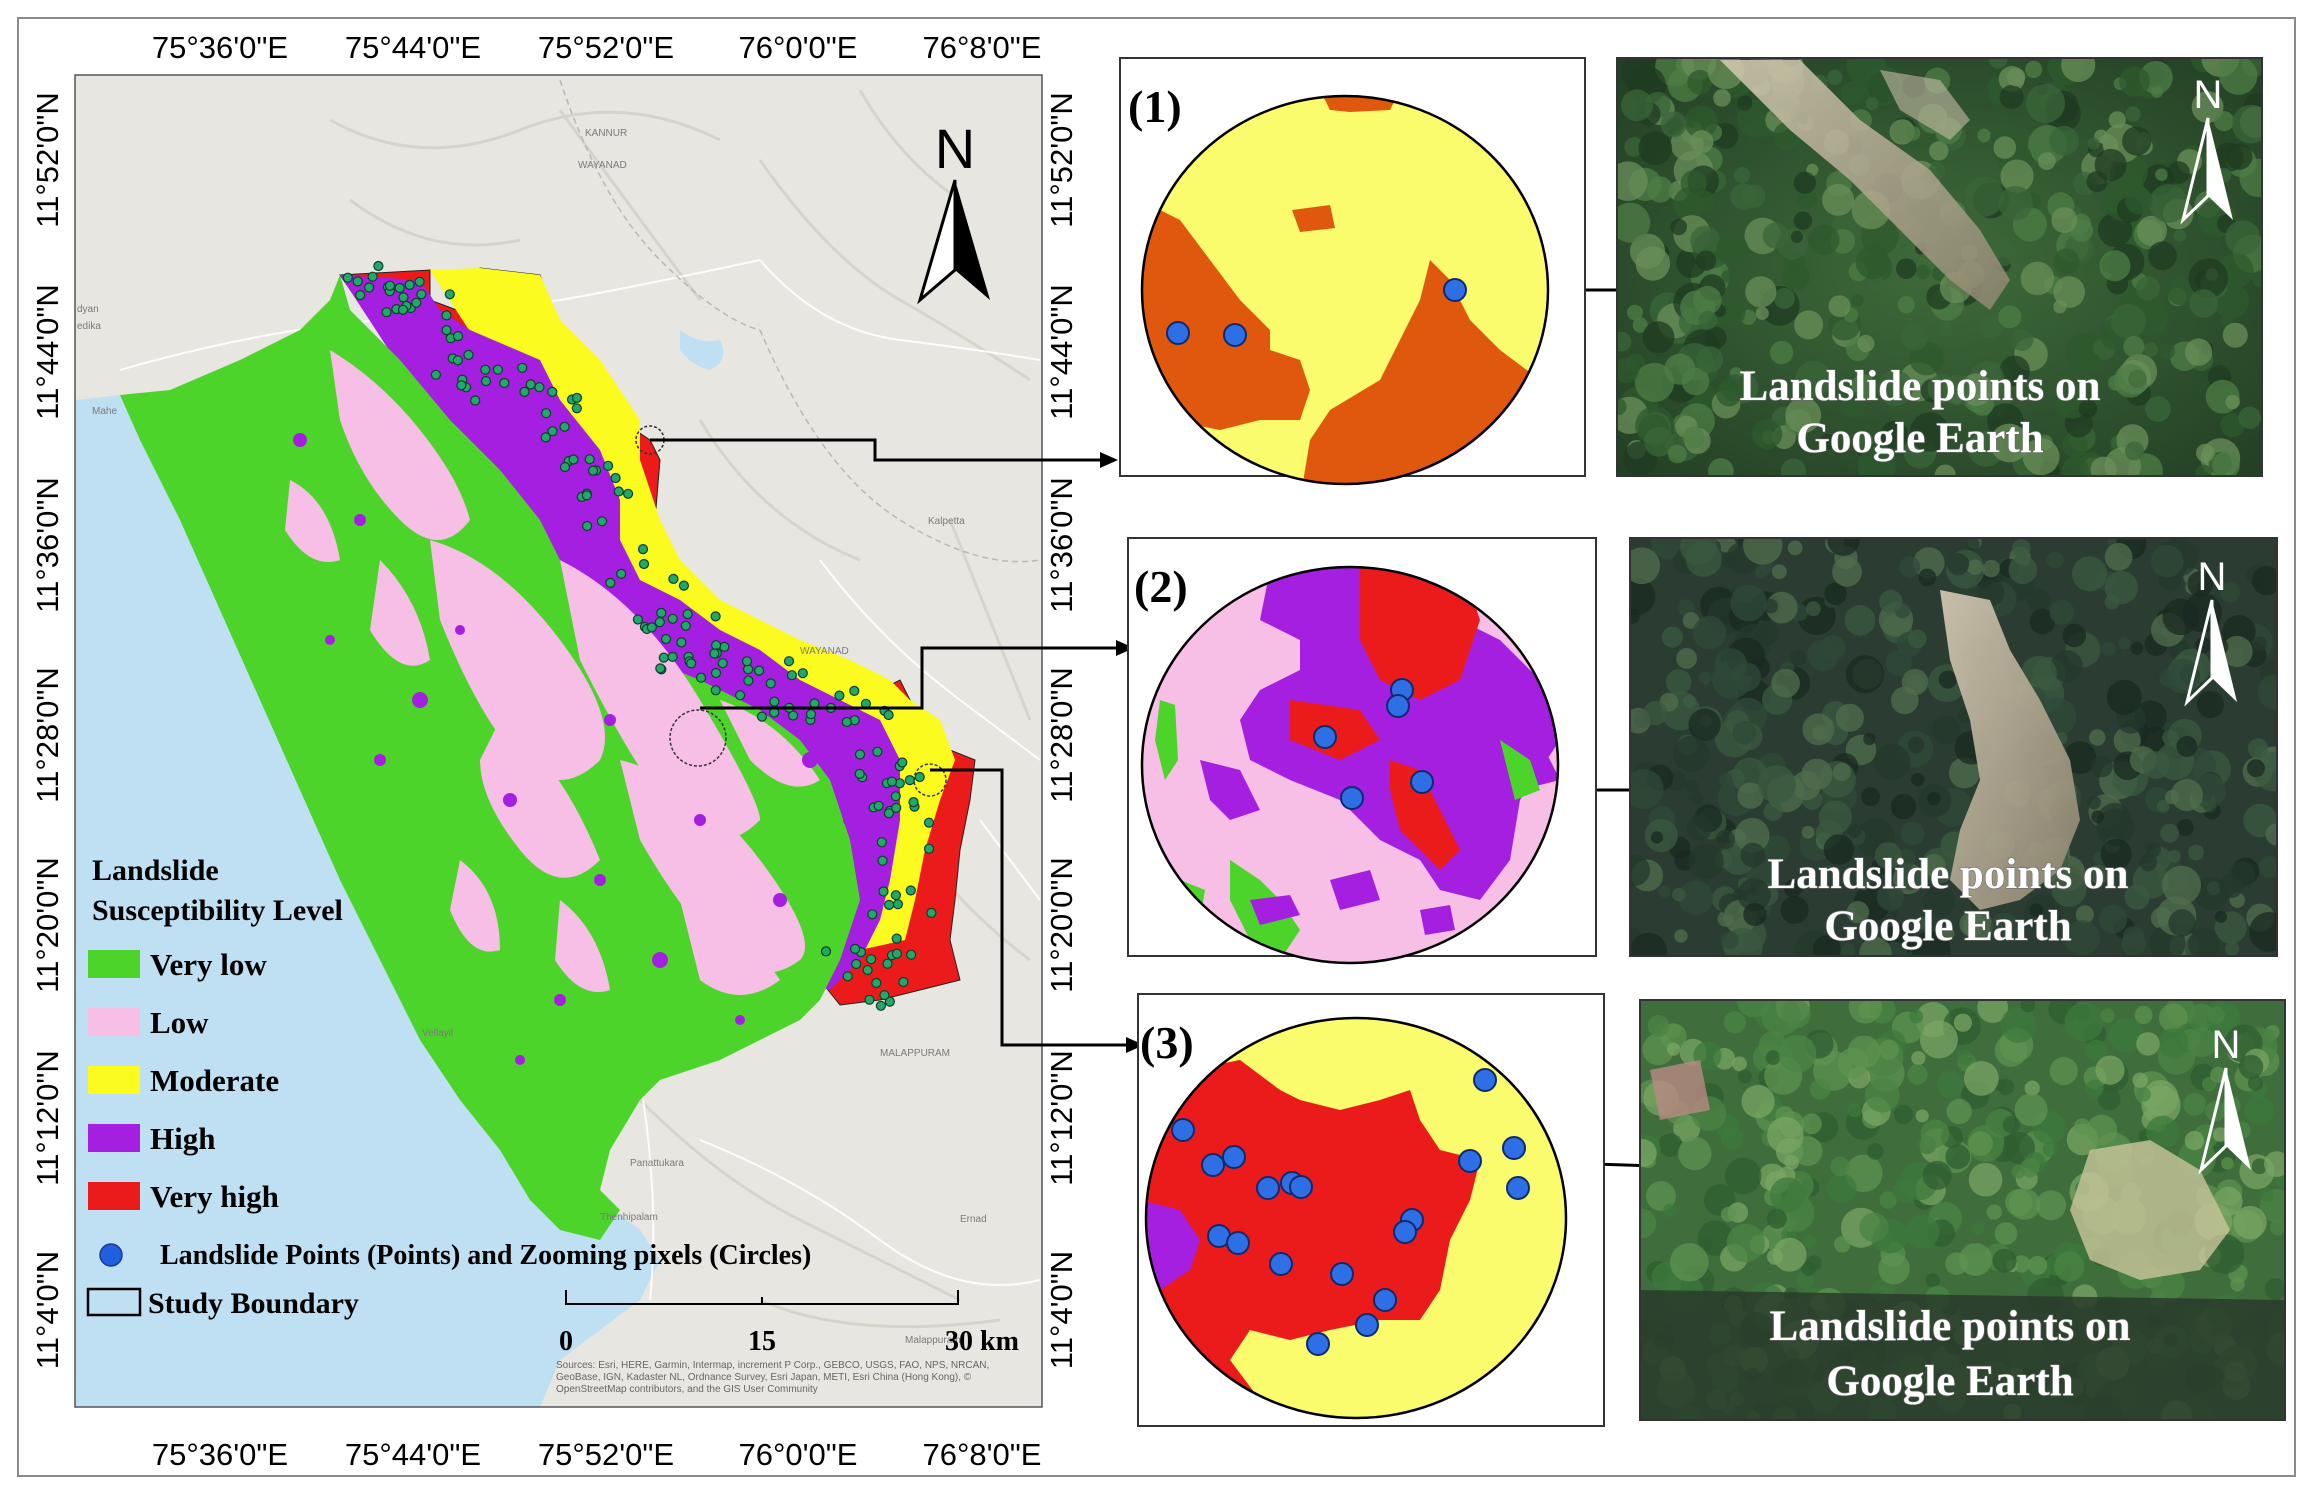 The height and width of the screenshot is (1494, 2313). I want to click on place-label: dyan, so click(88, 309).